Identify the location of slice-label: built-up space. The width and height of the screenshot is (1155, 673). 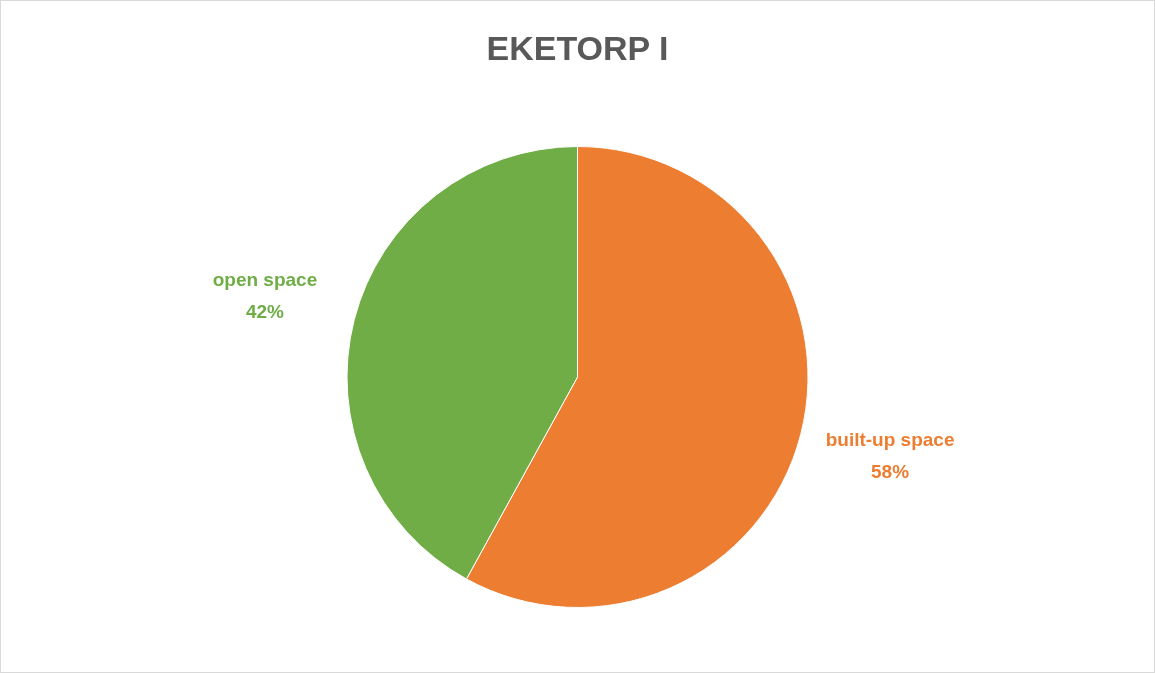
(890, 440).